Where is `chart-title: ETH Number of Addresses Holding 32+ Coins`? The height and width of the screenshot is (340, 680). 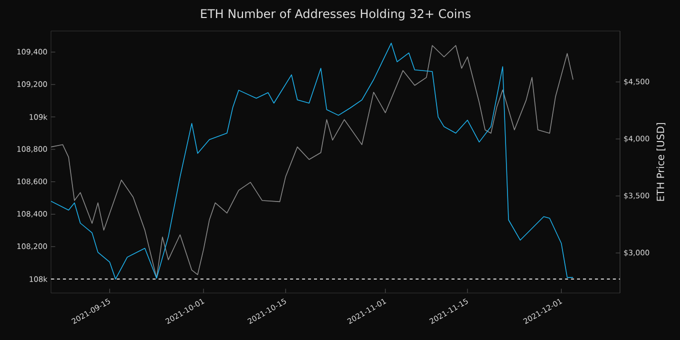
chart-title: ETH Number of Addresses Holding 32+ Coins is located at coordinates (335, 14).